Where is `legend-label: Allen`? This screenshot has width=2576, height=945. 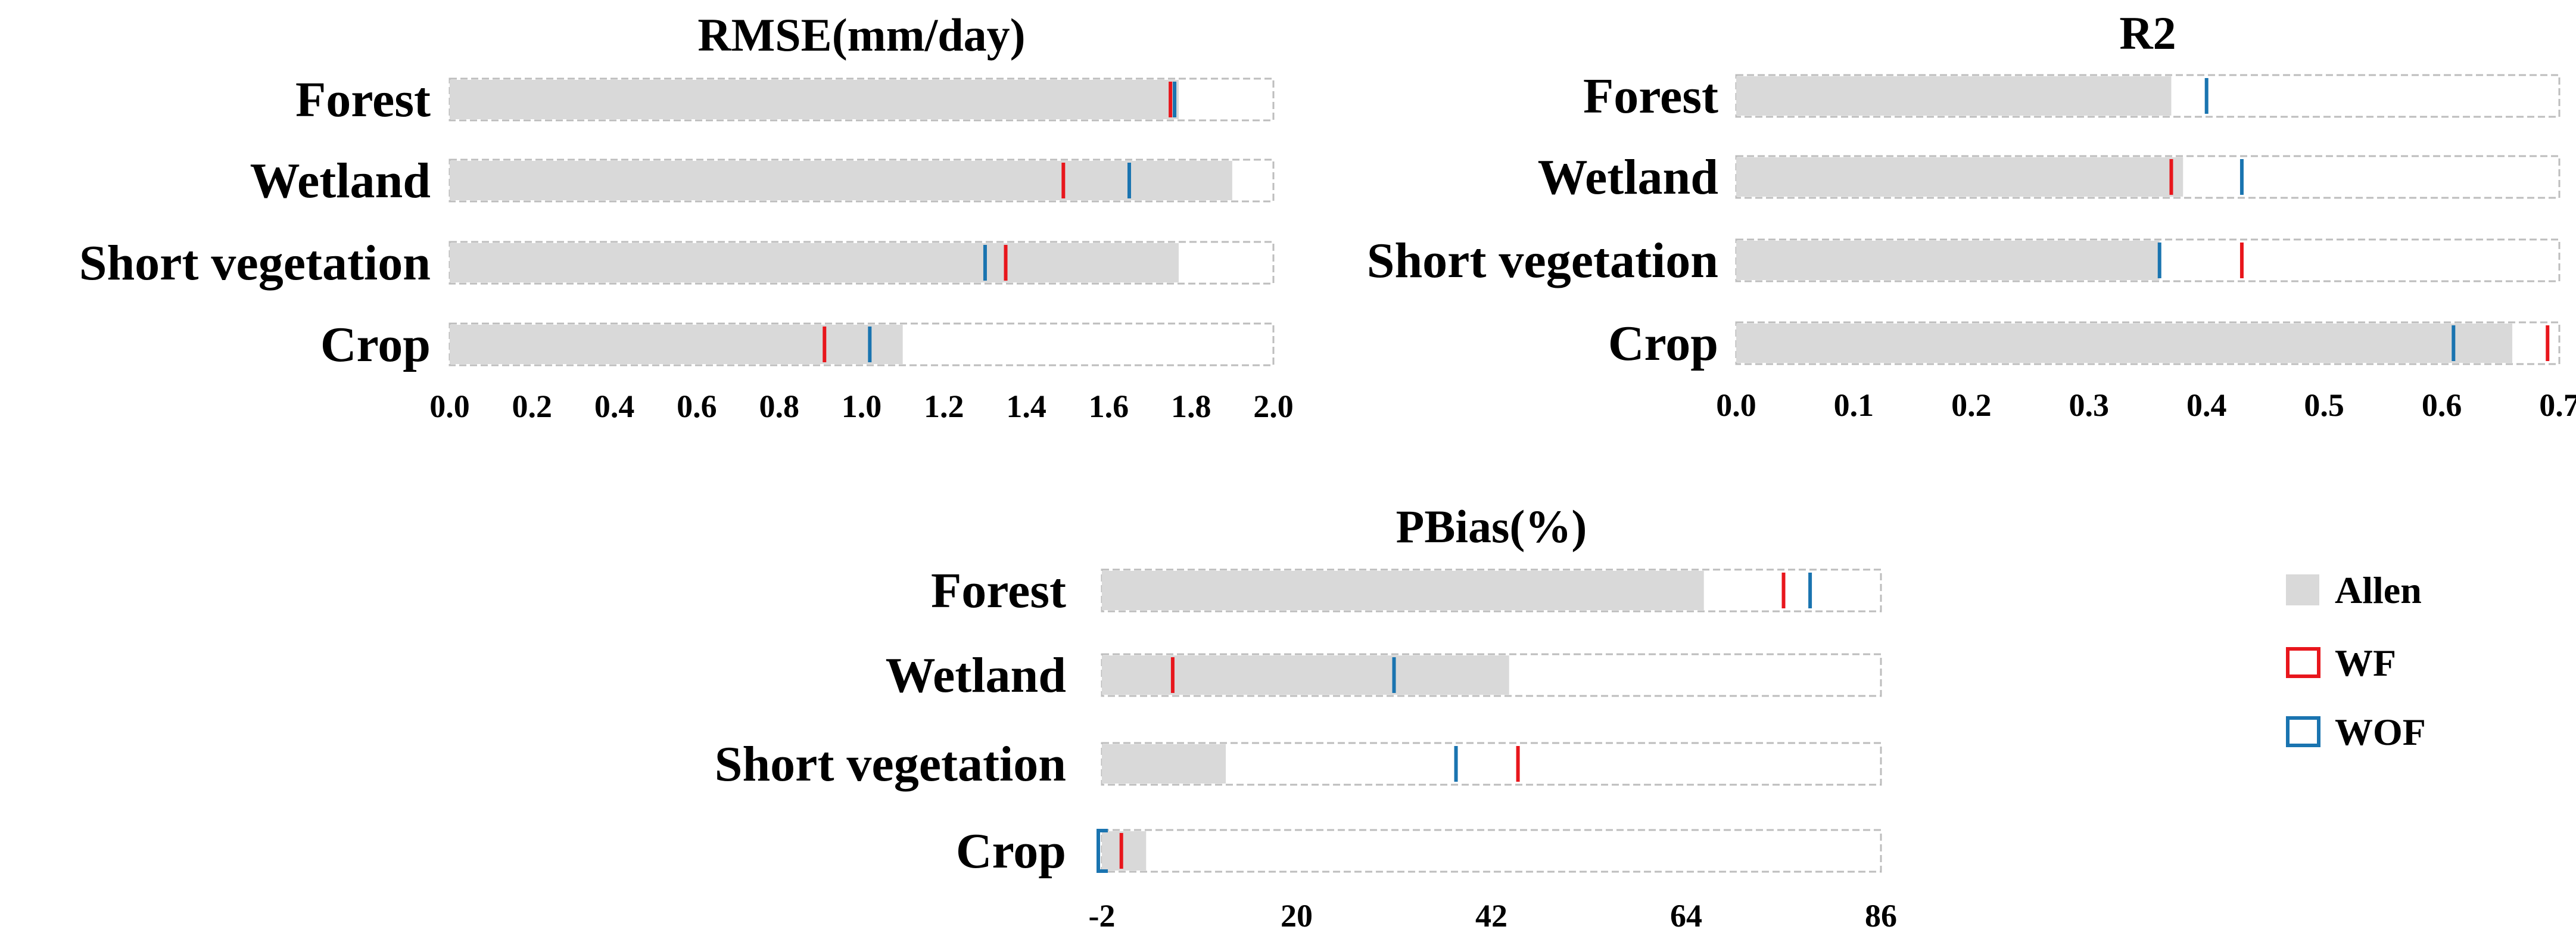
legend-label: Allen is located at coordinates (2378, 590).